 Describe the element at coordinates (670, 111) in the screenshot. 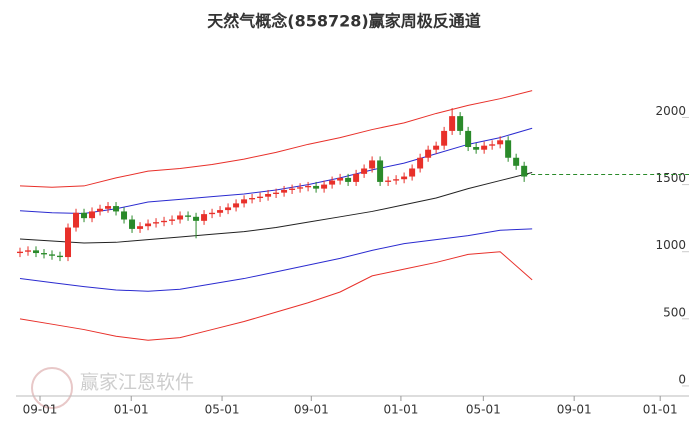

I see `y-tick-label: 2000` at that location.